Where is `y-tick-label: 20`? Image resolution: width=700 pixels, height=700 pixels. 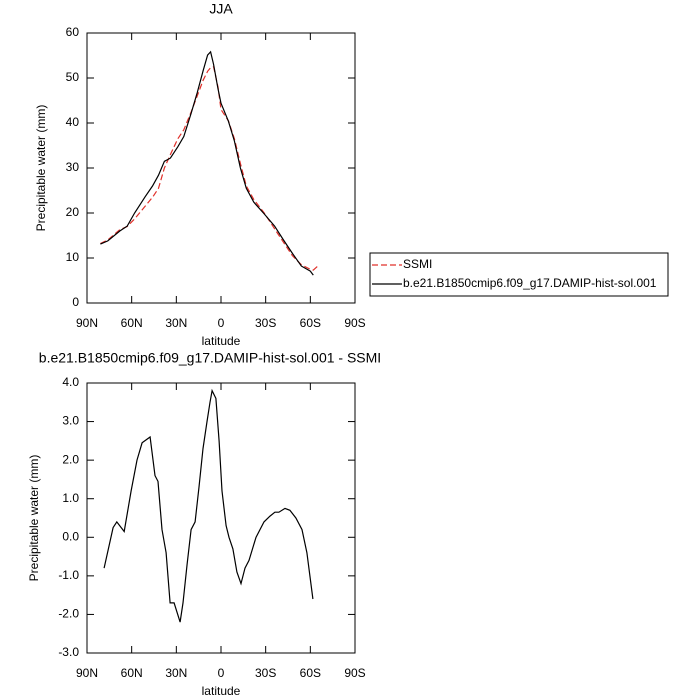
y-tick-label: 20 is located at coordinates (73, 212).